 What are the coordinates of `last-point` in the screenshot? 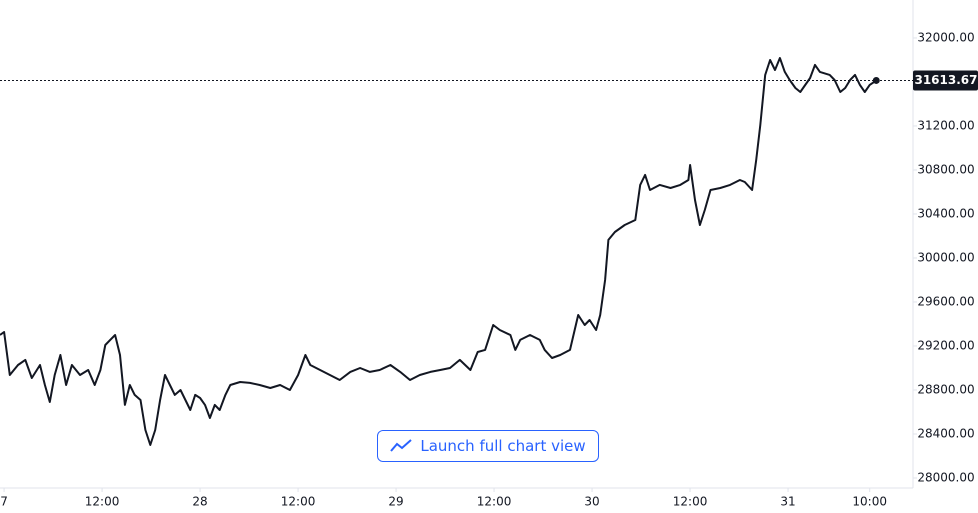 It's located at (876, 80).